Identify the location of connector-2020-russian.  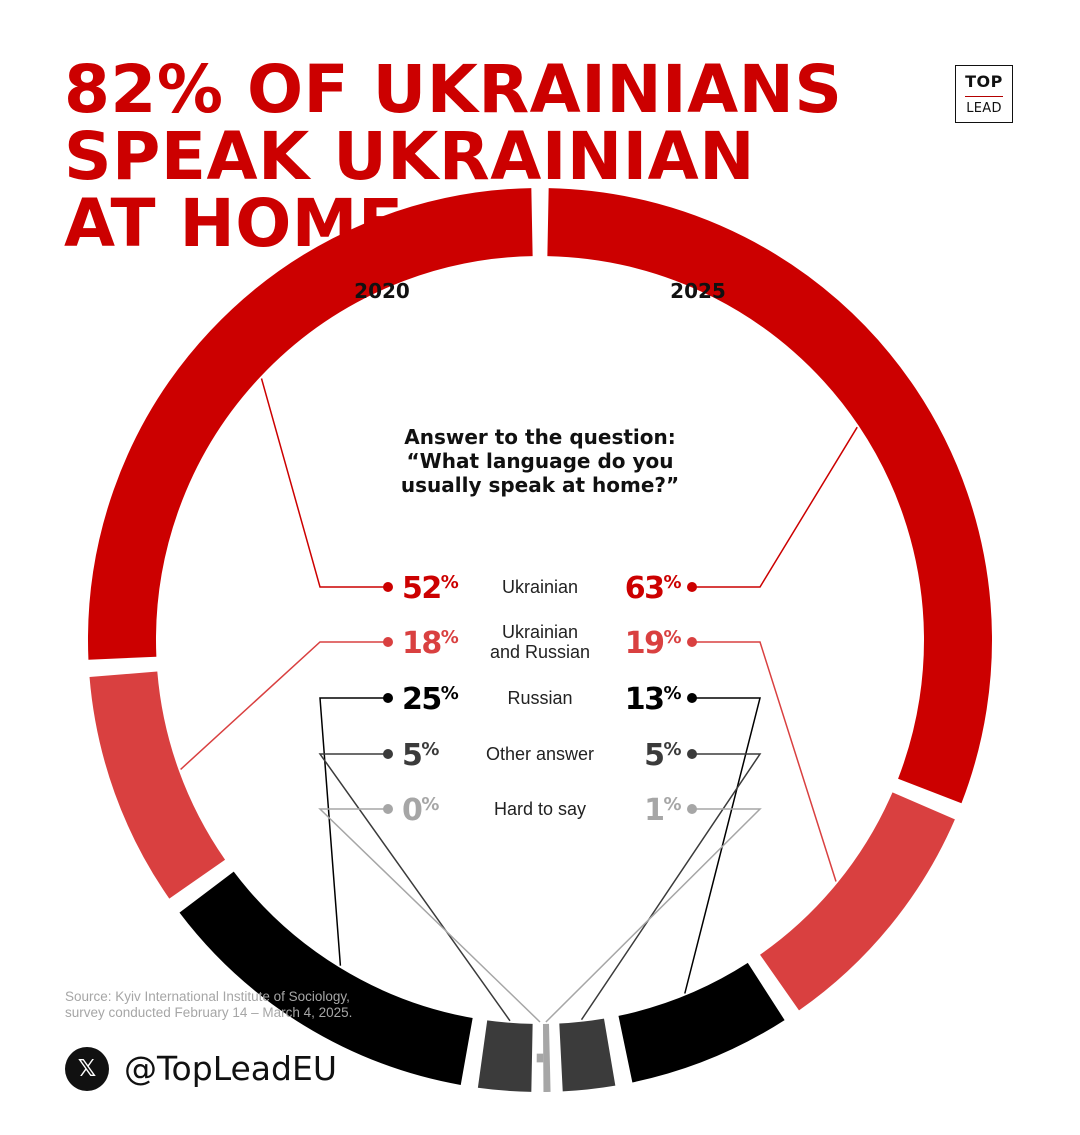
(353, 831).